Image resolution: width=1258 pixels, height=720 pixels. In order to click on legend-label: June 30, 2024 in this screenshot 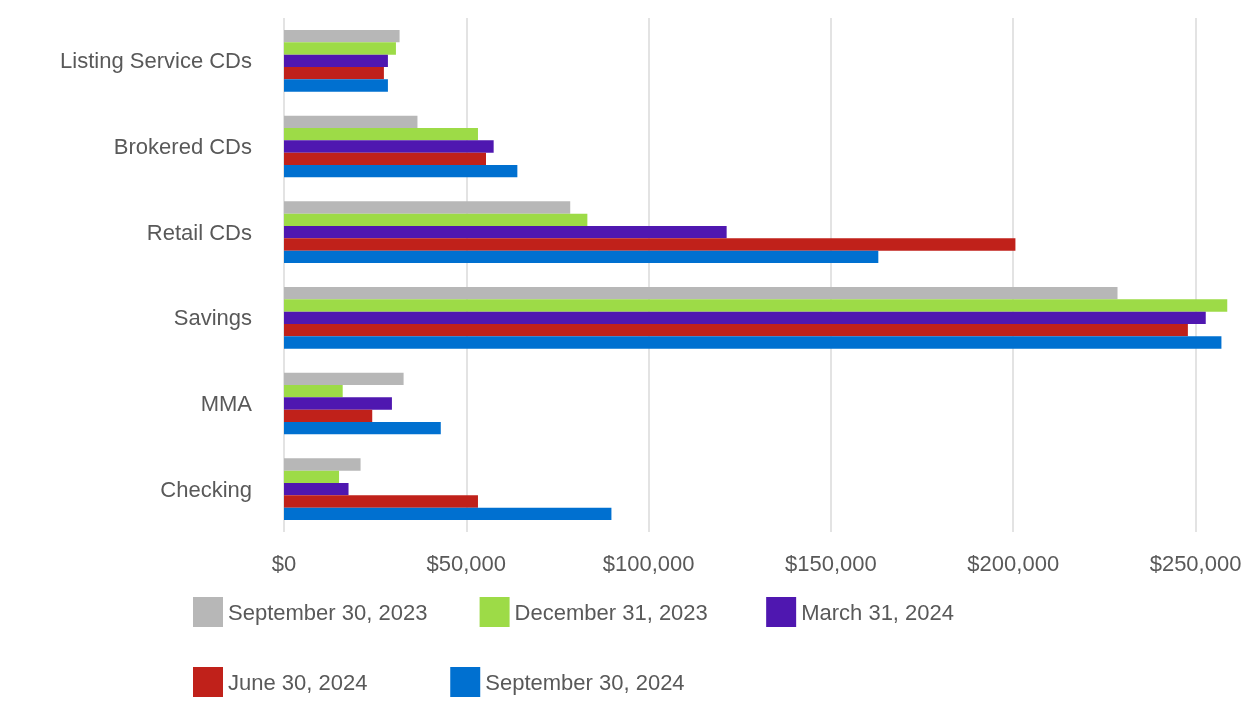, I will do `click(319, 682)`.